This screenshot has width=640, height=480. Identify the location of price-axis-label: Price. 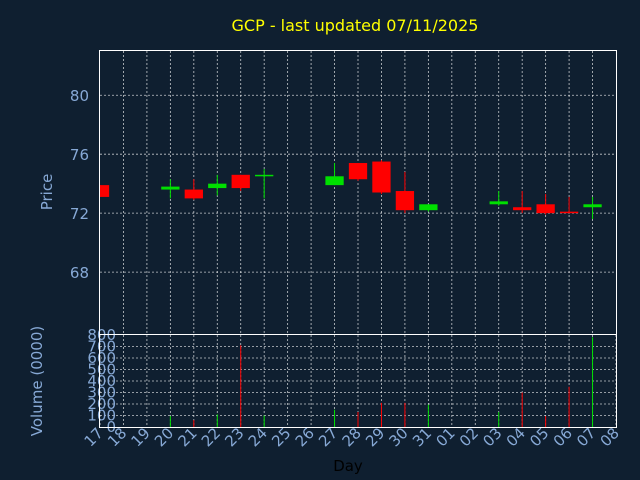
(47, 192).